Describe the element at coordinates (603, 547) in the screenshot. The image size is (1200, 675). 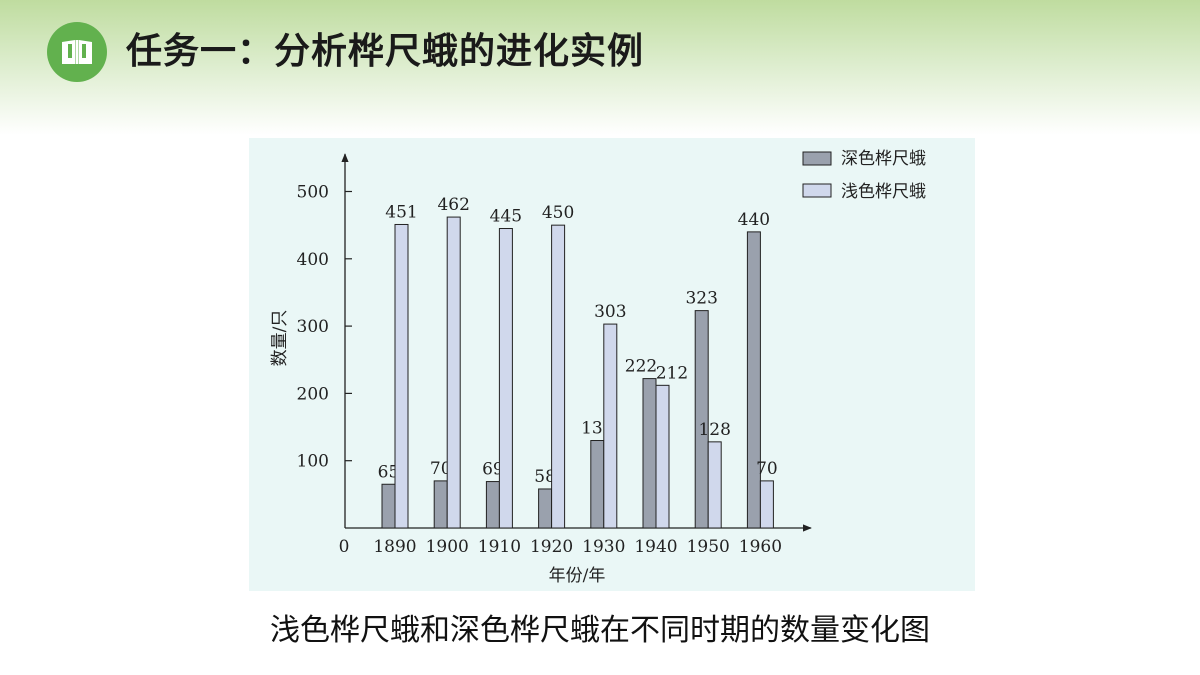
I see `x-tick-label: 1930` at that location.